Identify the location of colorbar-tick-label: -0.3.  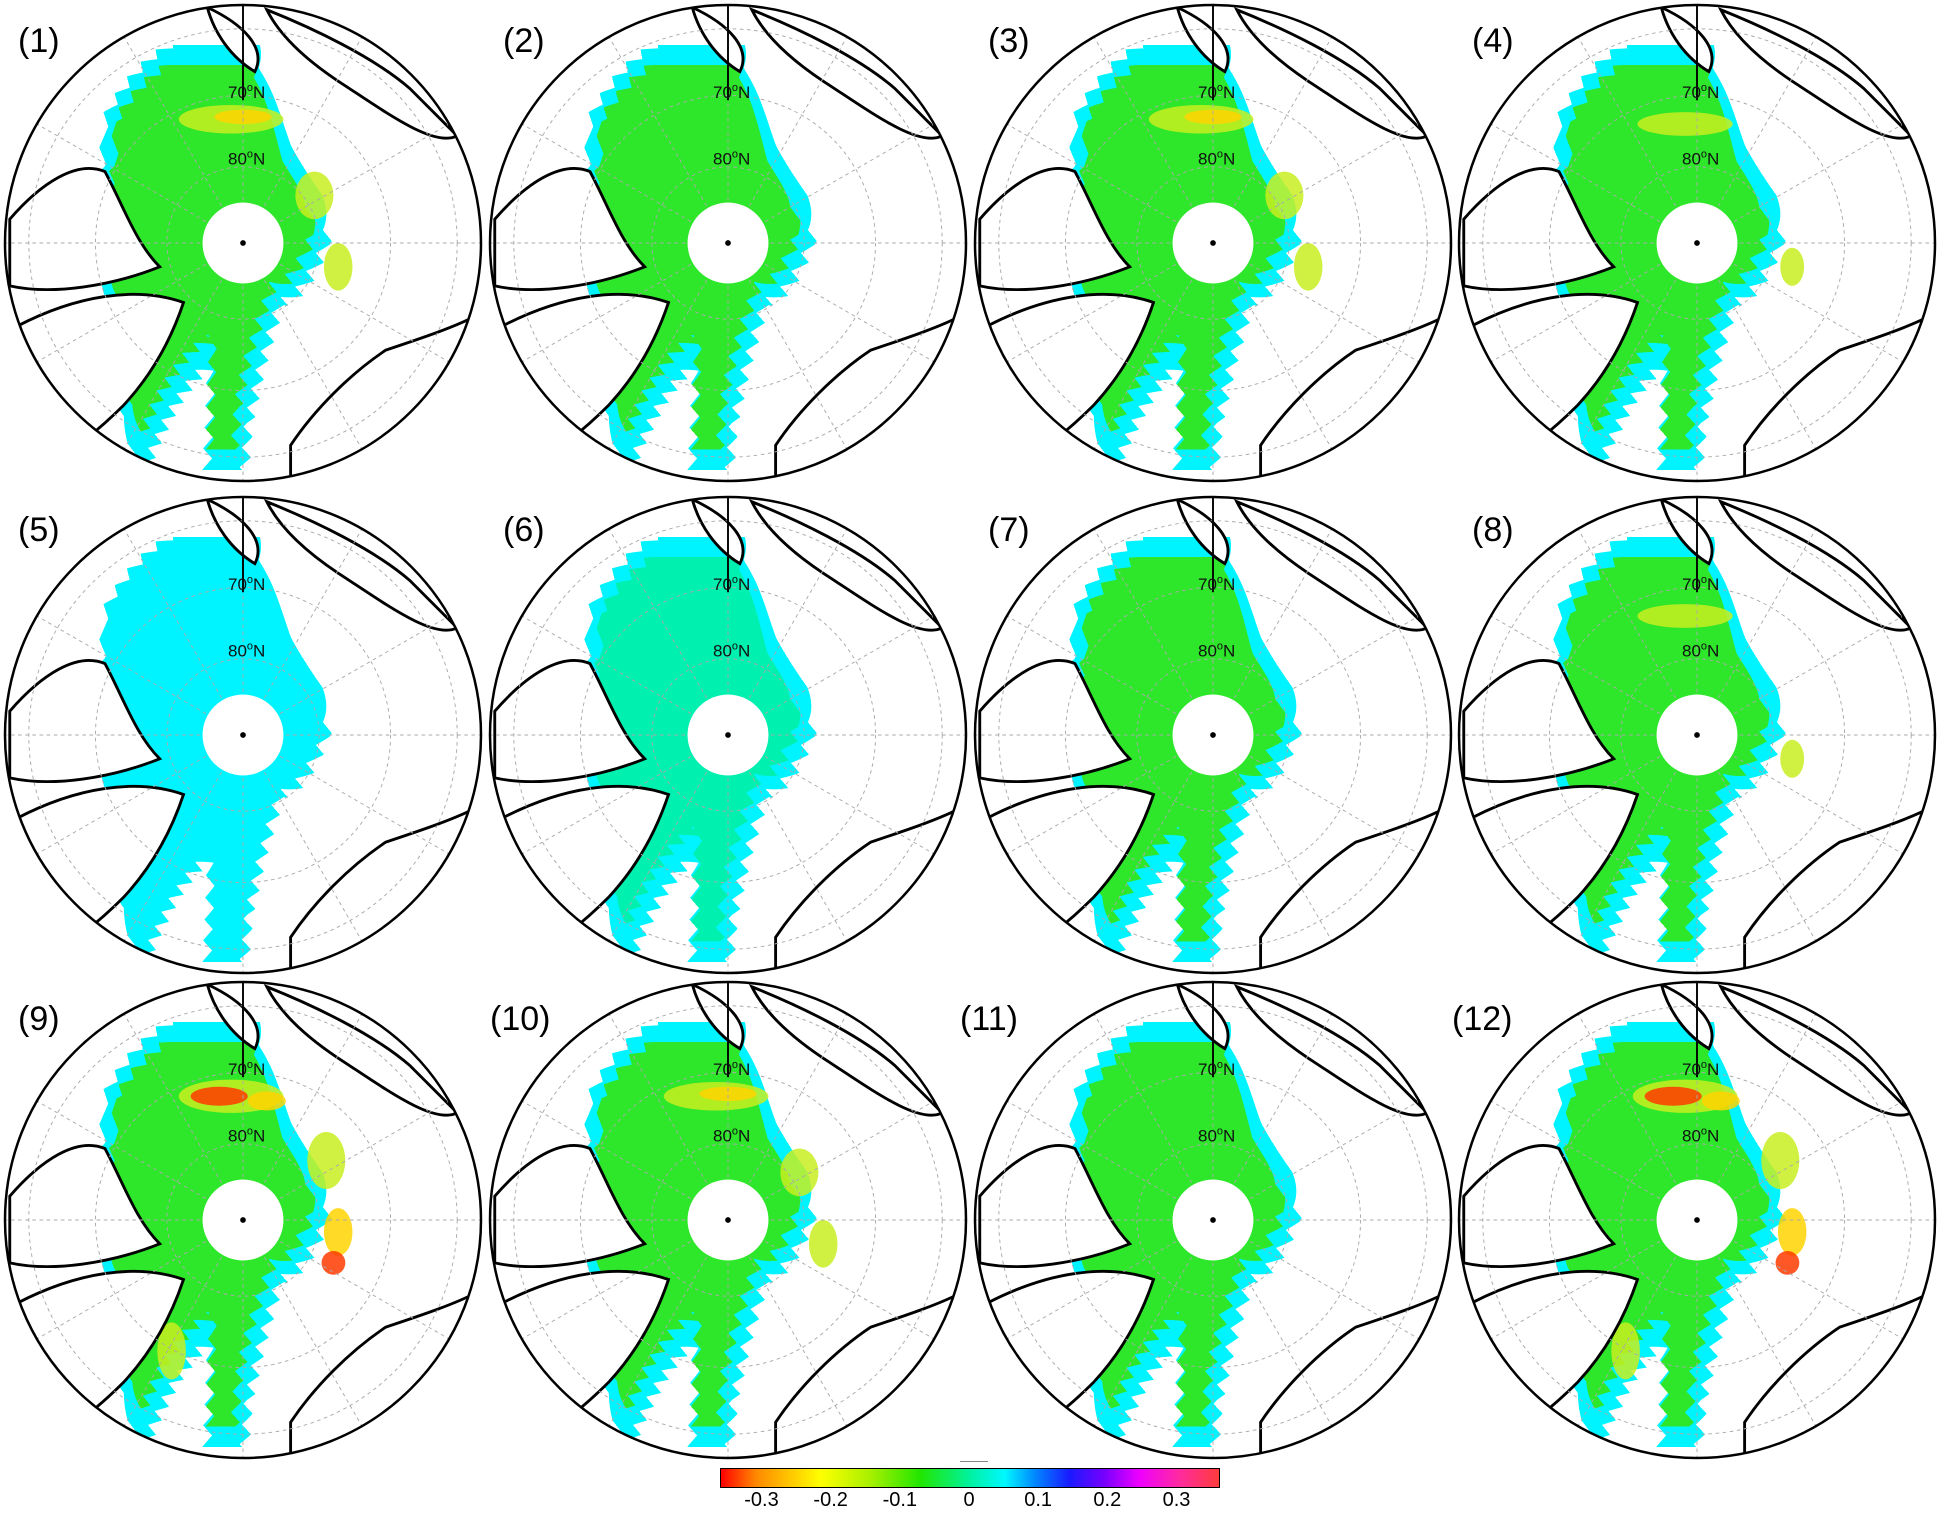
(761, 1500).